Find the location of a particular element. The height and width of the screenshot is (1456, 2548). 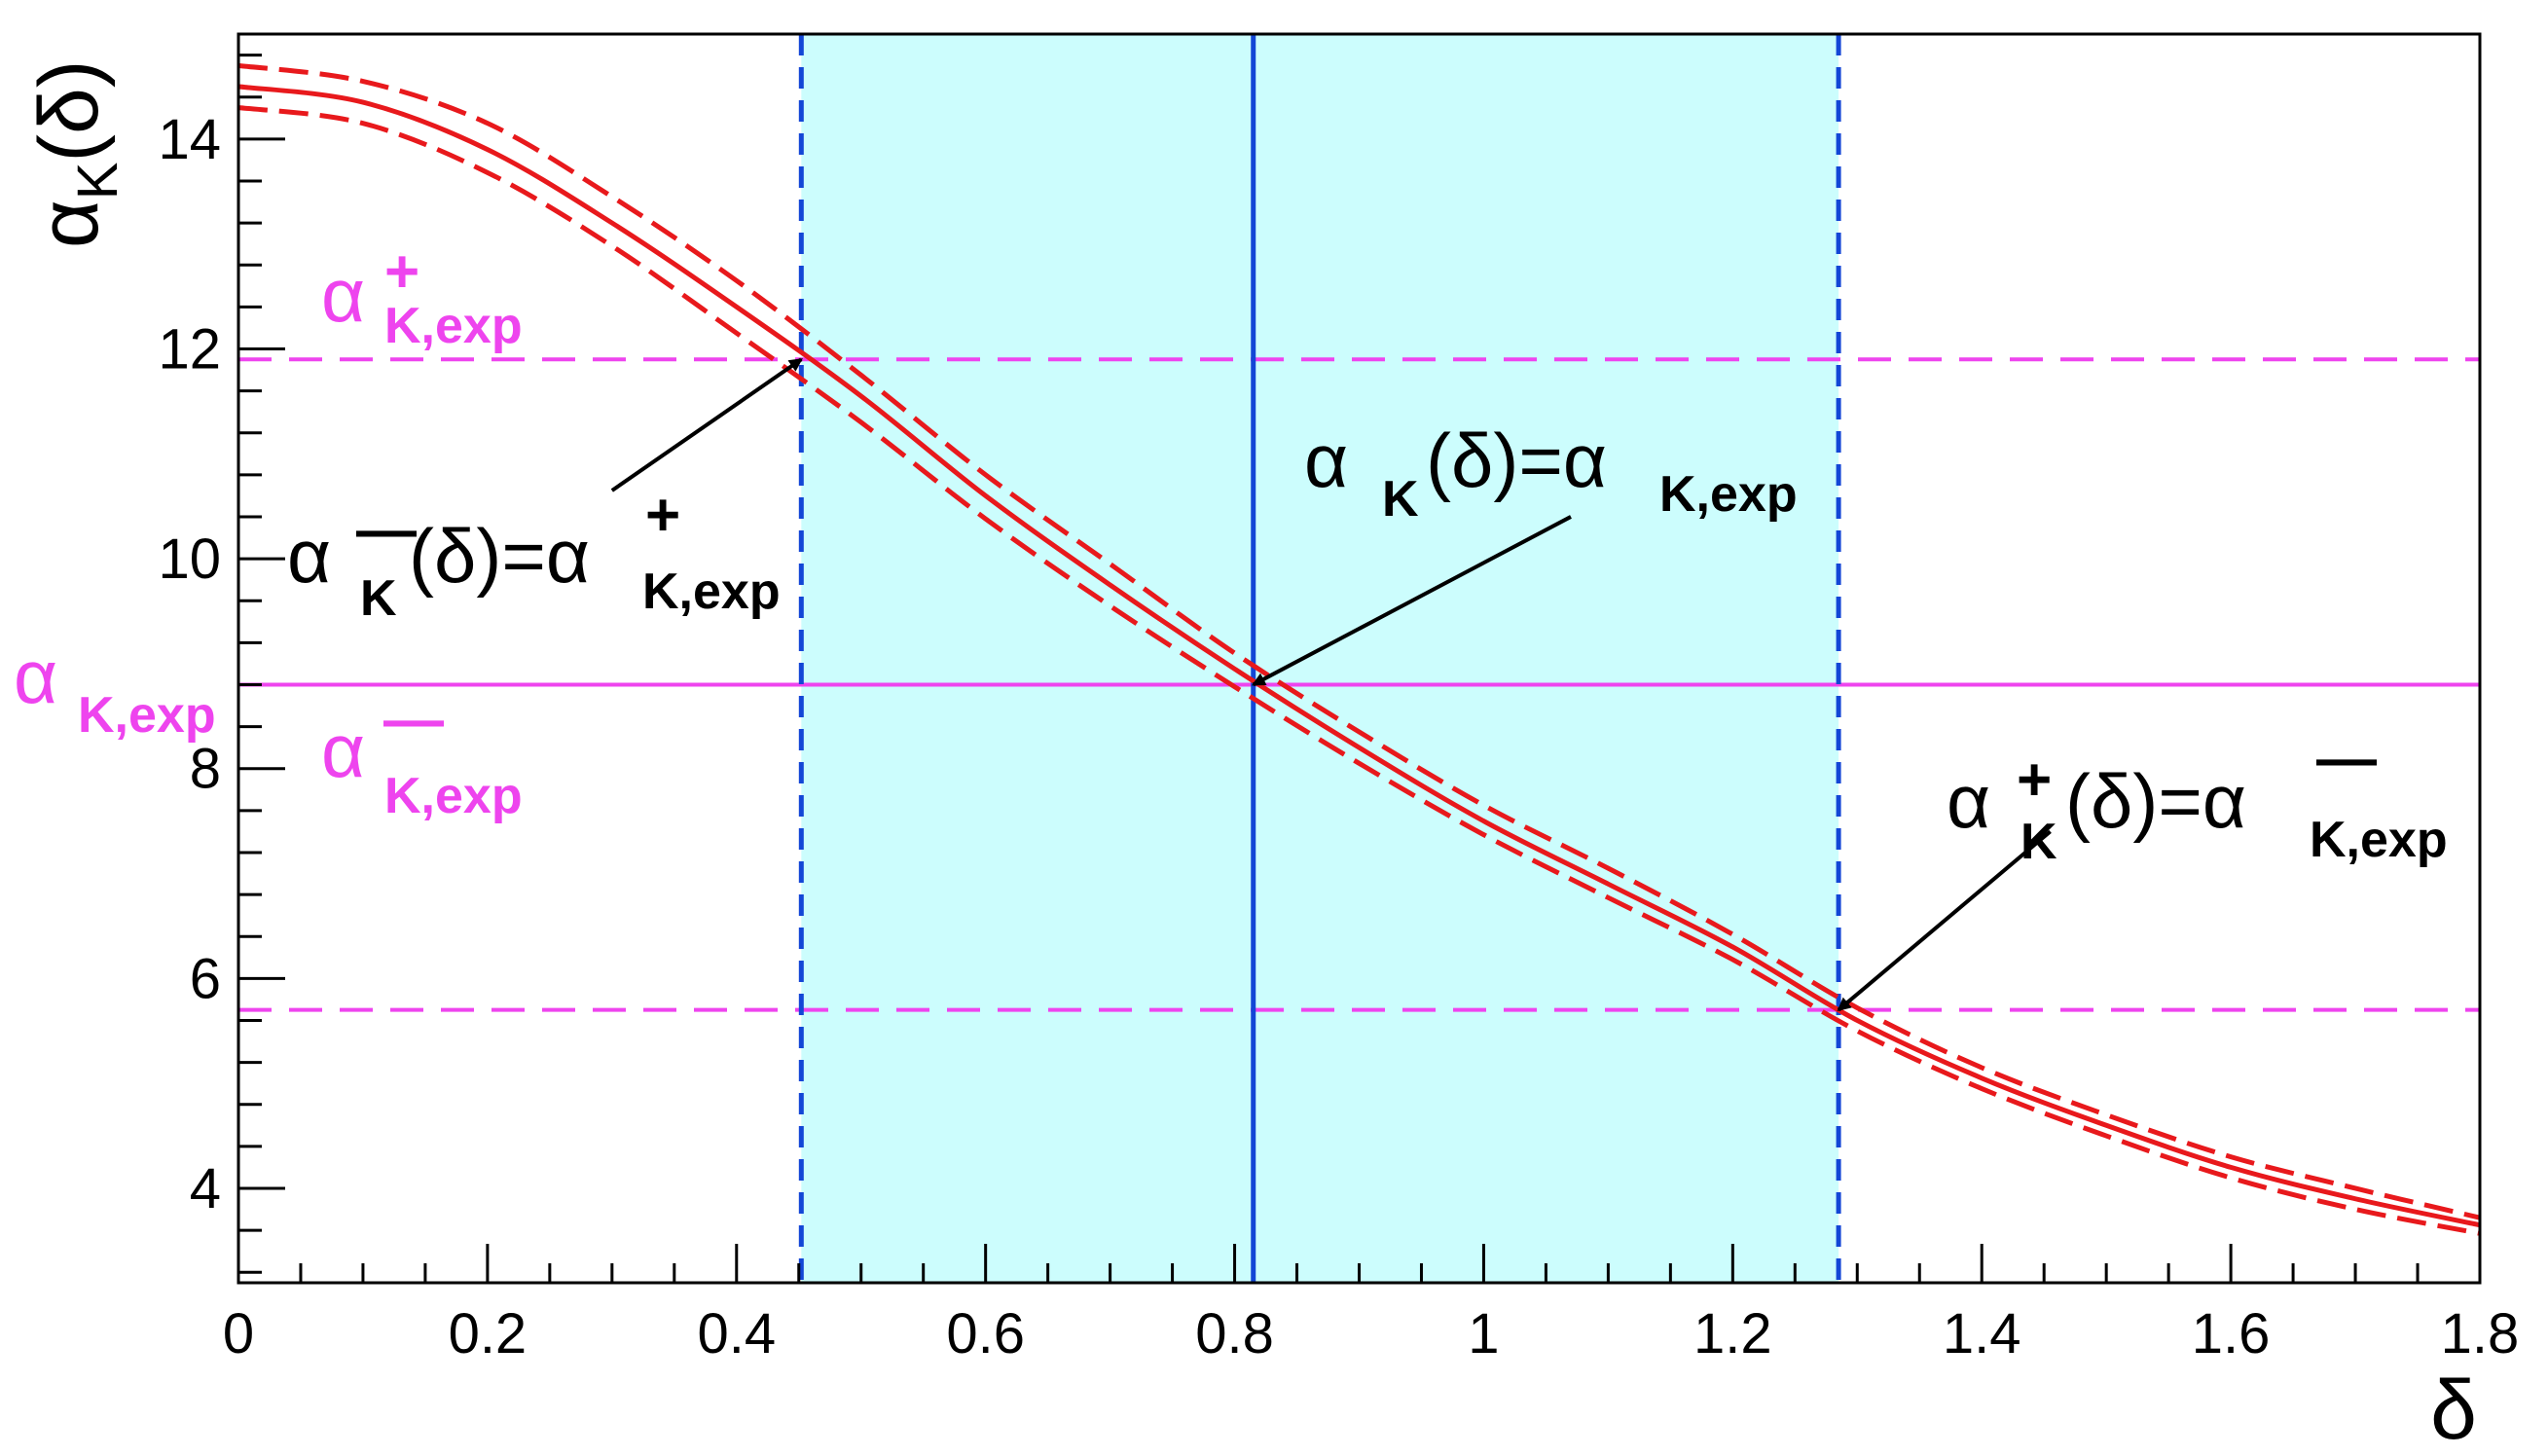

y-tick-label: 8 is located at coordinates (205, 769).